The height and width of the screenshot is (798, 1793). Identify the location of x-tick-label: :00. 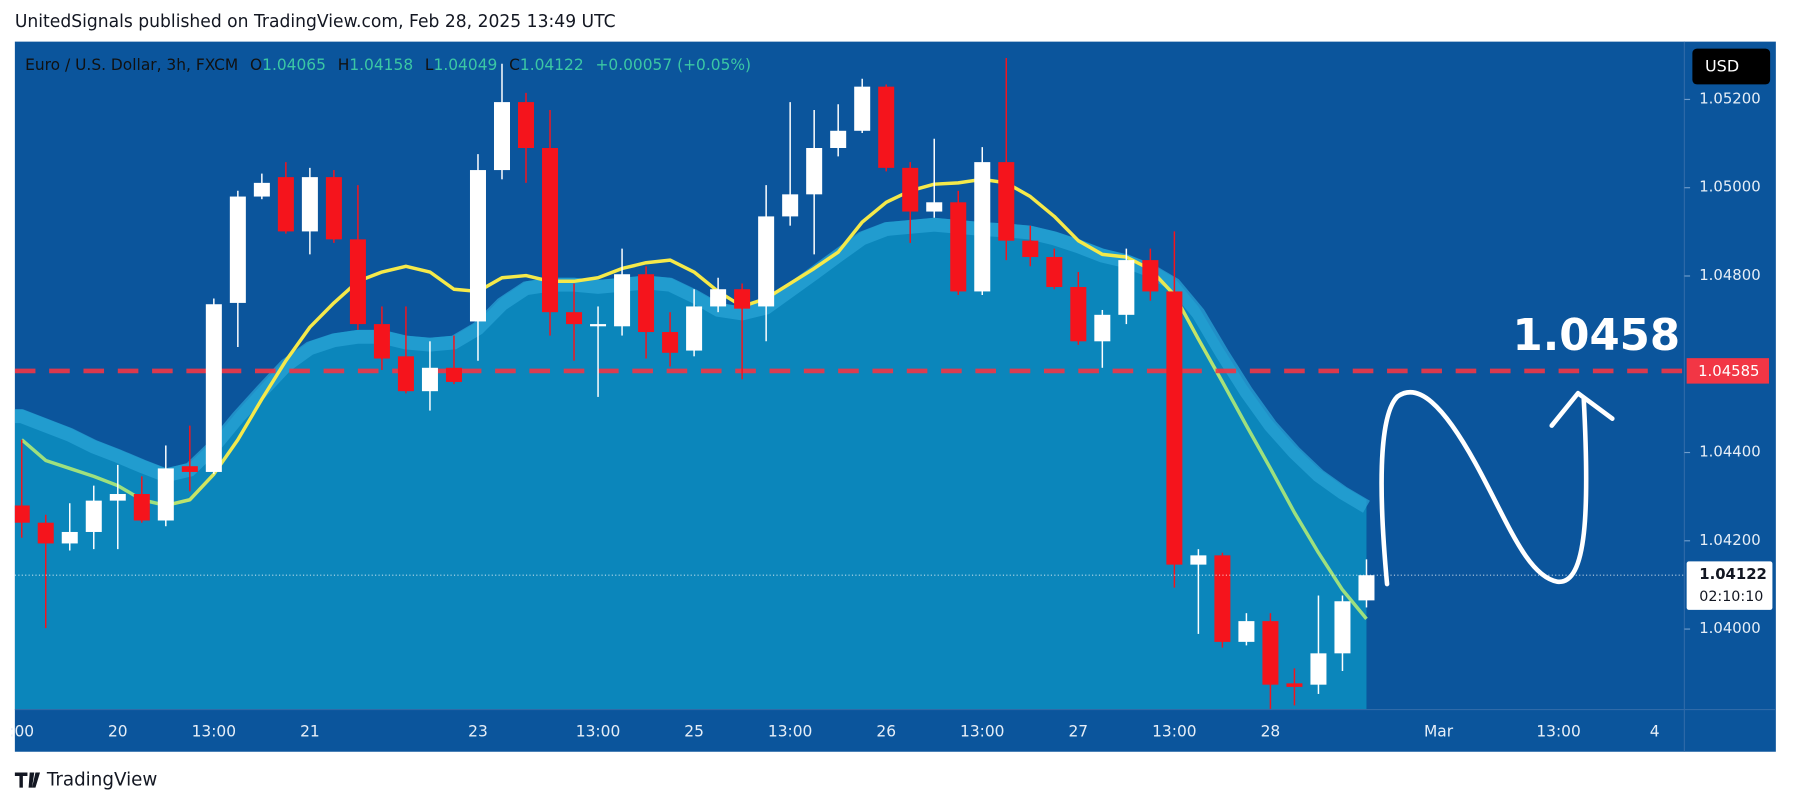
(21, 732).